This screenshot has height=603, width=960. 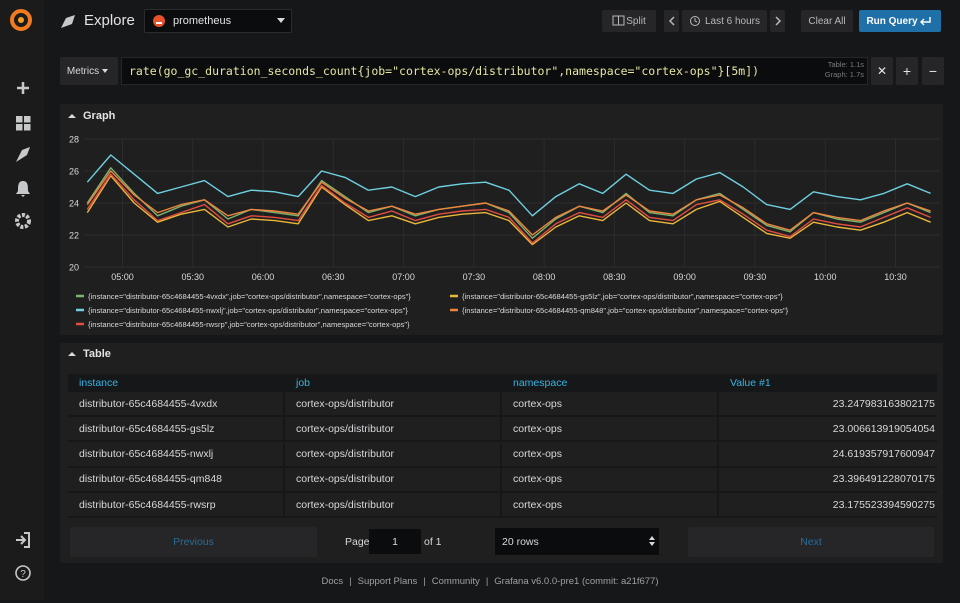 What do you see at coordinates (755, 277) in the screenshot?
I see `x-tick-label: 09:30` at bounding box center [755, 277].